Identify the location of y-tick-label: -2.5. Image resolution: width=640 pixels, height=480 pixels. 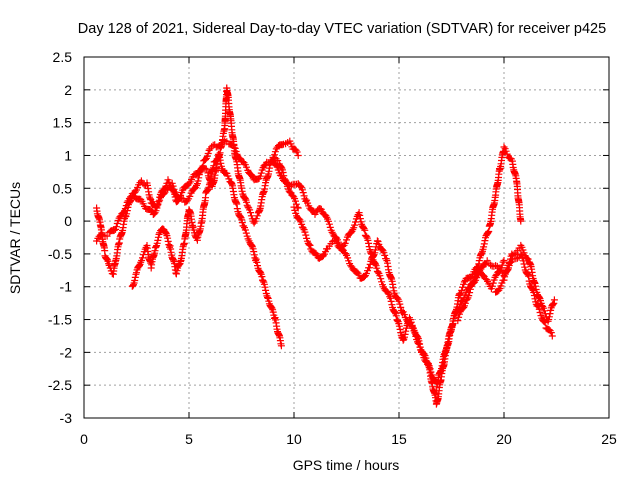
(60, 385).